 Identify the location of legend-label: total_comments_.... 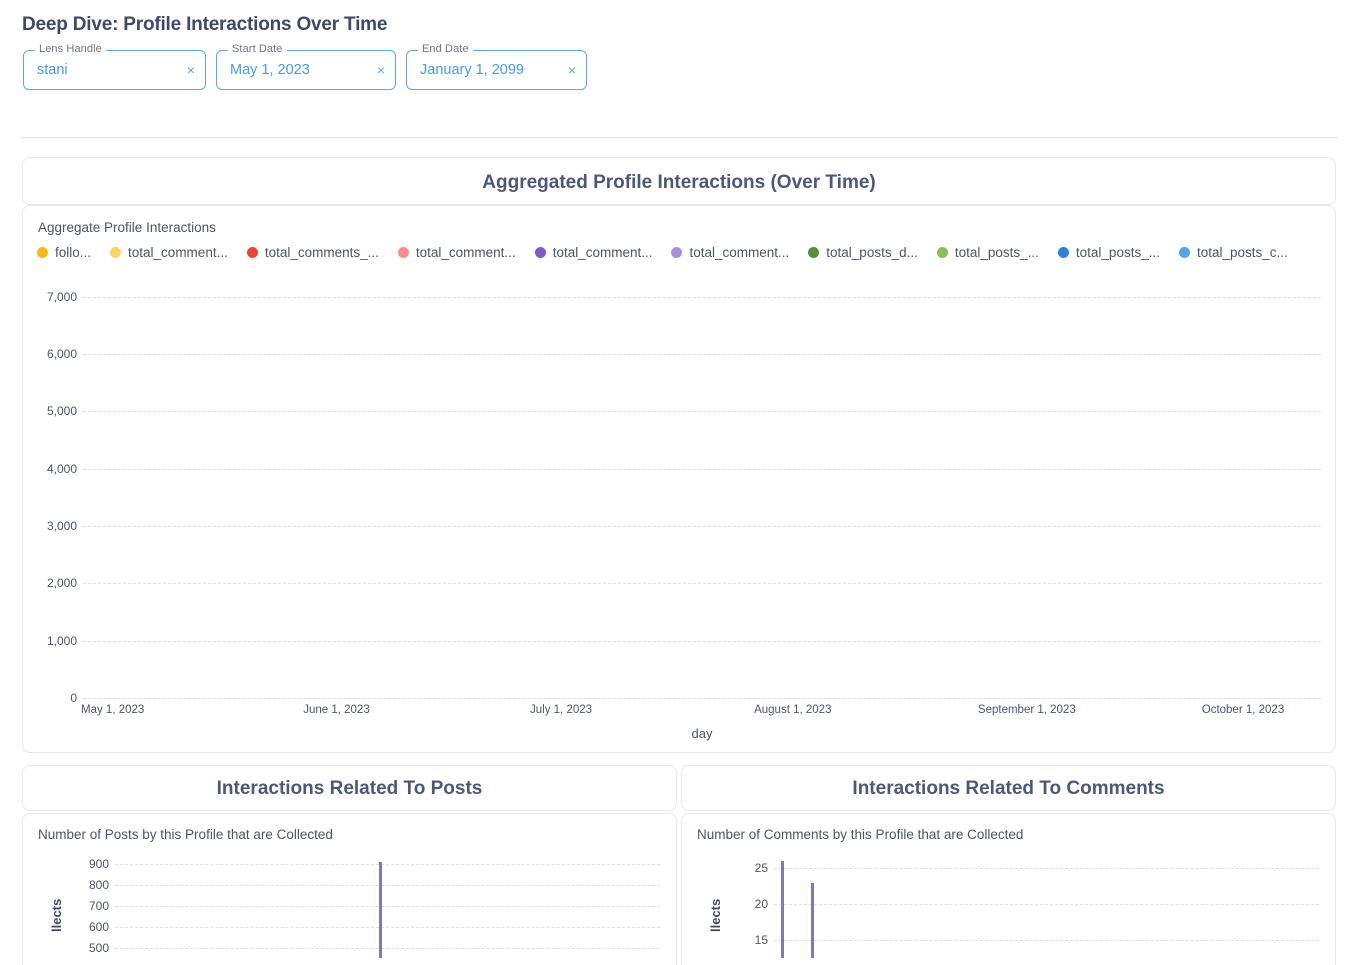
(321, 252).